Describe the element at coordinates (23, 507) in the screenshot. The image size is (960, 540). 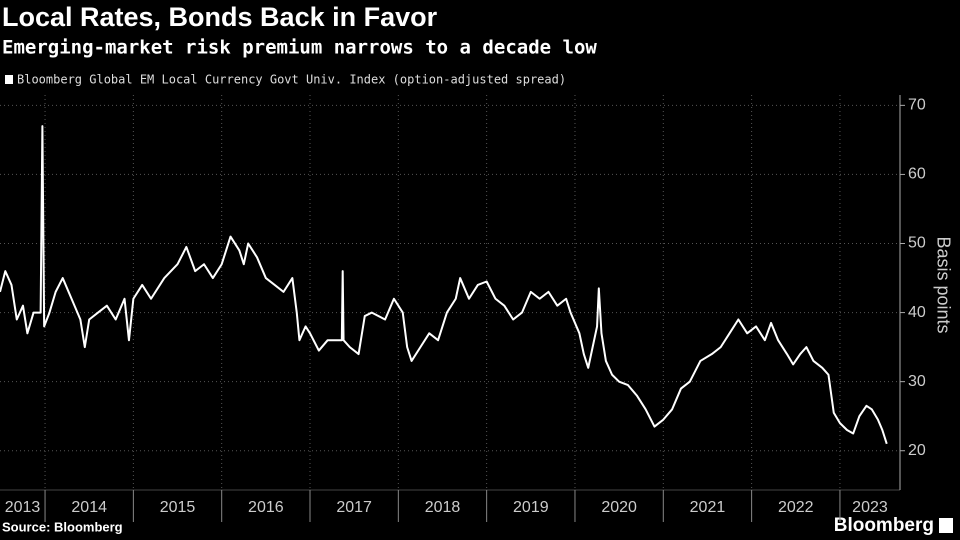
I see `x-tick-label: 2013` at that location.